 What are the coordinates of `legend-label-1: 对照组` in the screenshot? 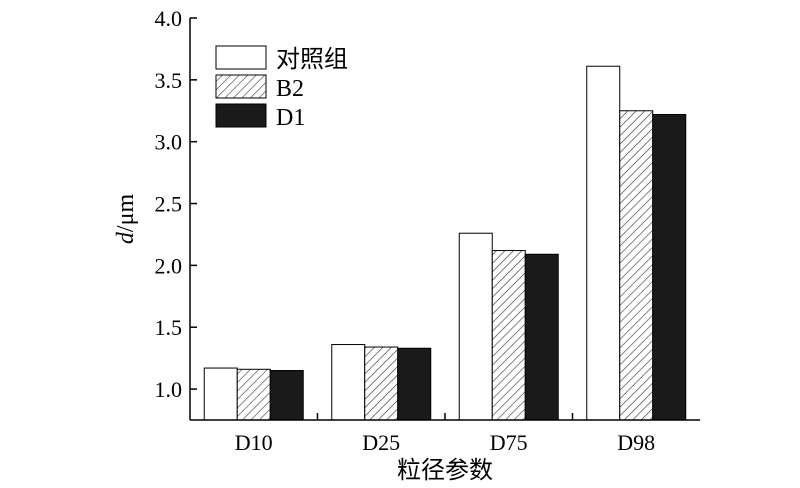 It's located at (312, 59).